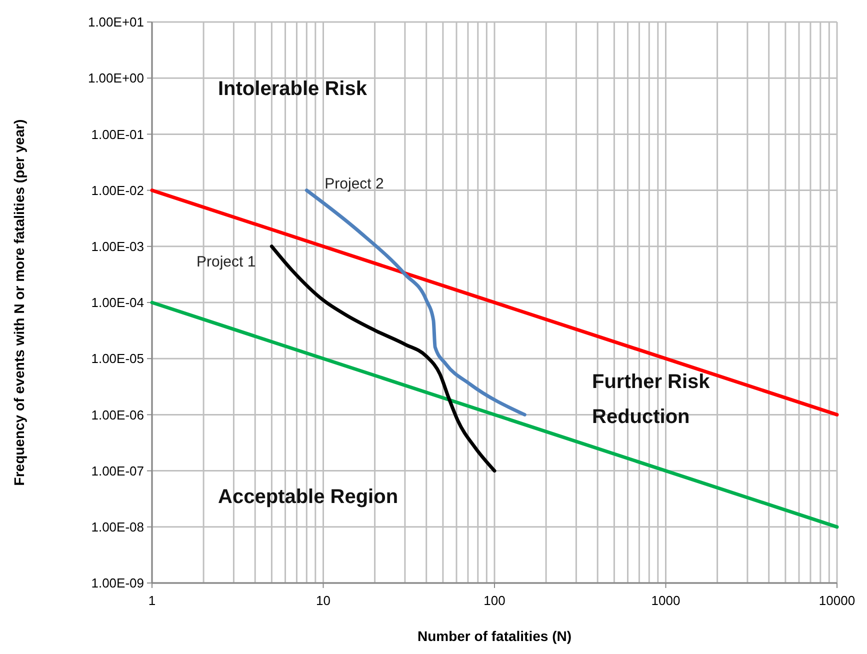  What do you see at coordinates (837, 600) in the screenshot?
I see `x-tick-label: 10000` at bounding box center [837, 600].